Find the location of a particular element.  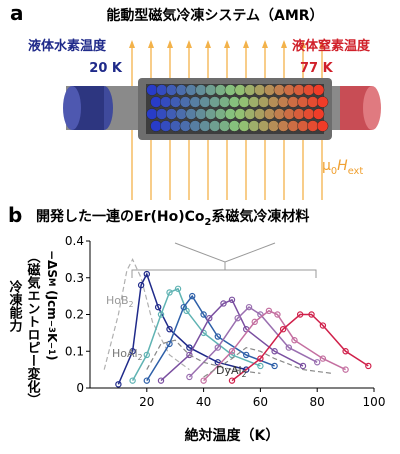

bracket is located at coordinates (224, 260).